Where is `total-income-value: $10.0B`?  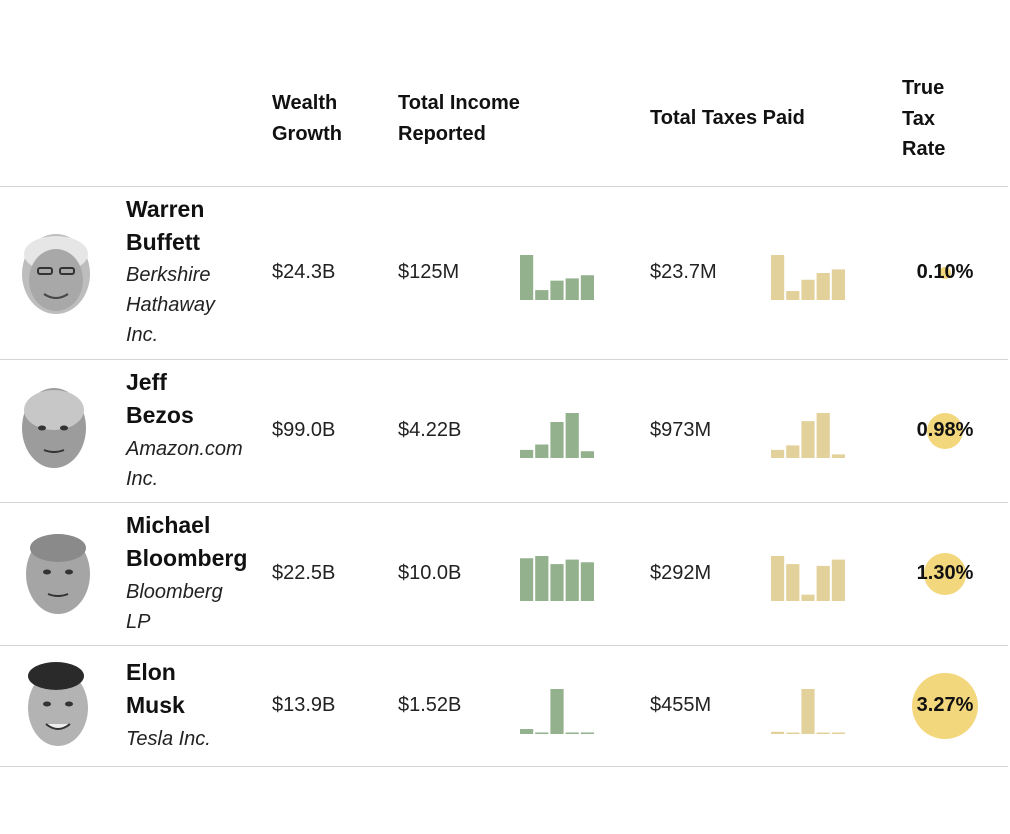 total-income-value: $10.0B is located at coordinates (430, 573).